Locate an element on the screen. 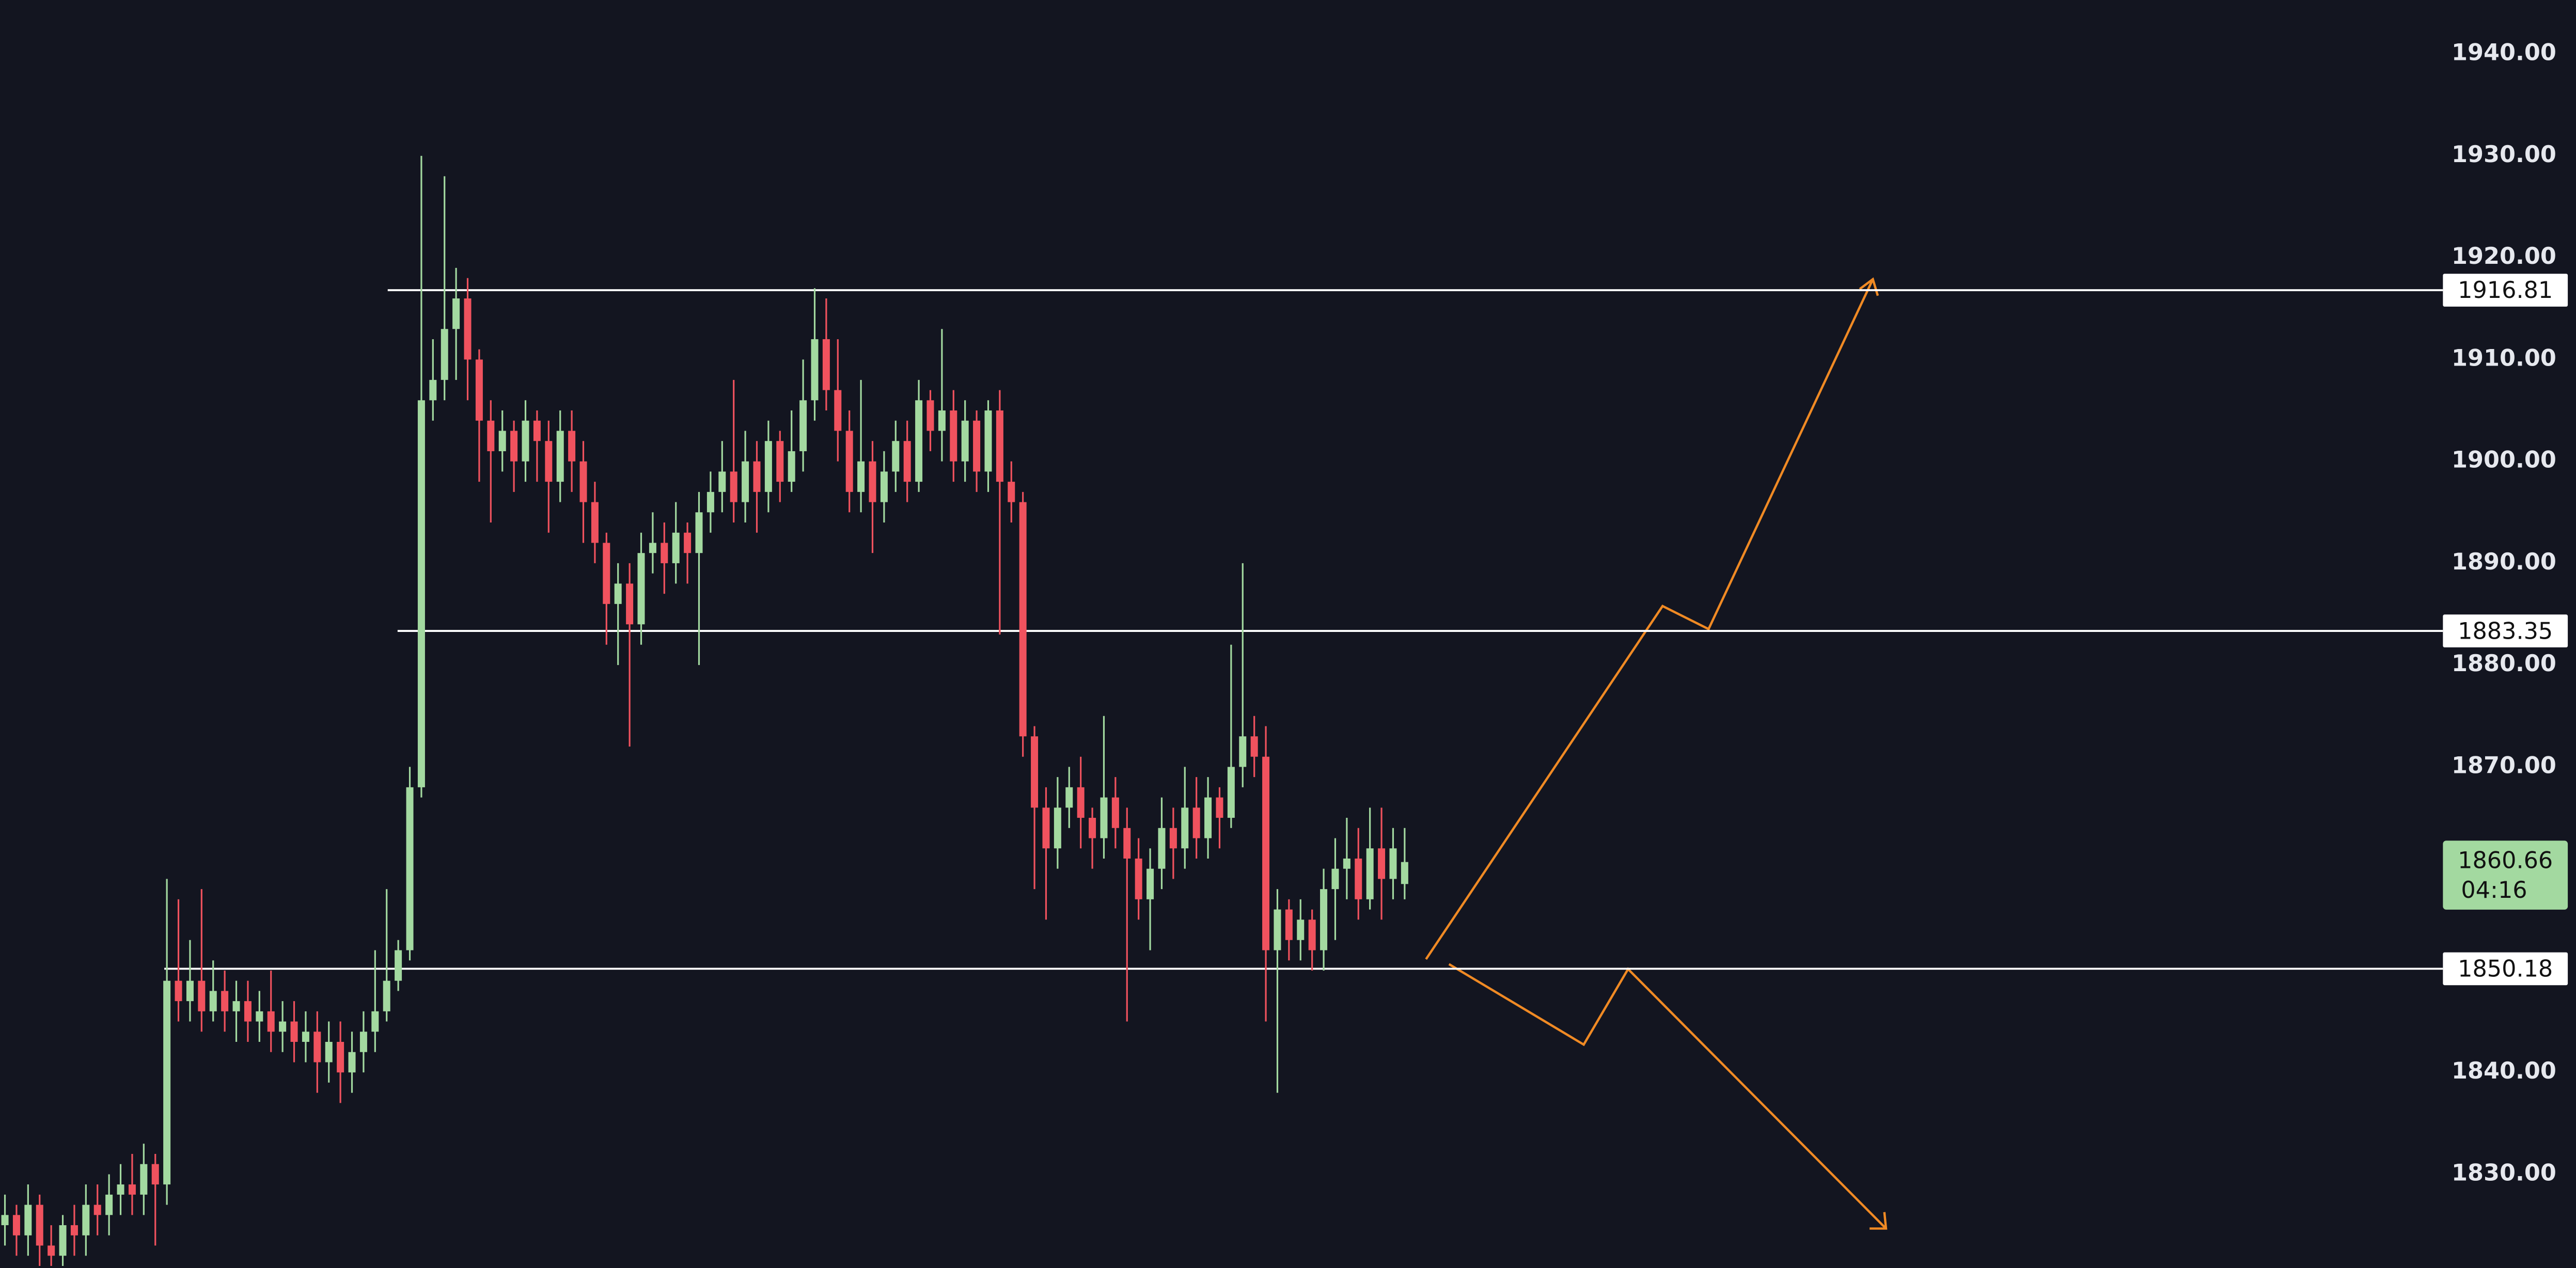  y-tick-label: 1910.00 is located at coordinates (2504, 357).